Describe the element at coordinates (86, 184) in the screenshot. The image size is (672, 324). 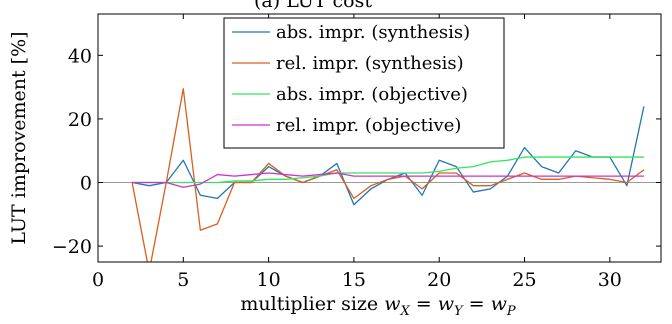
I see `y-tick-label: 0` at that location.